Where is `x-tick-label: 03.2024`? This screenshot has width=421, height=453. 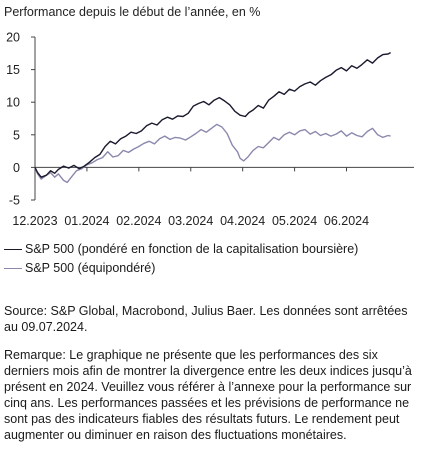
x-tick-label: 03.2024 is located at coordinates (190, 221).